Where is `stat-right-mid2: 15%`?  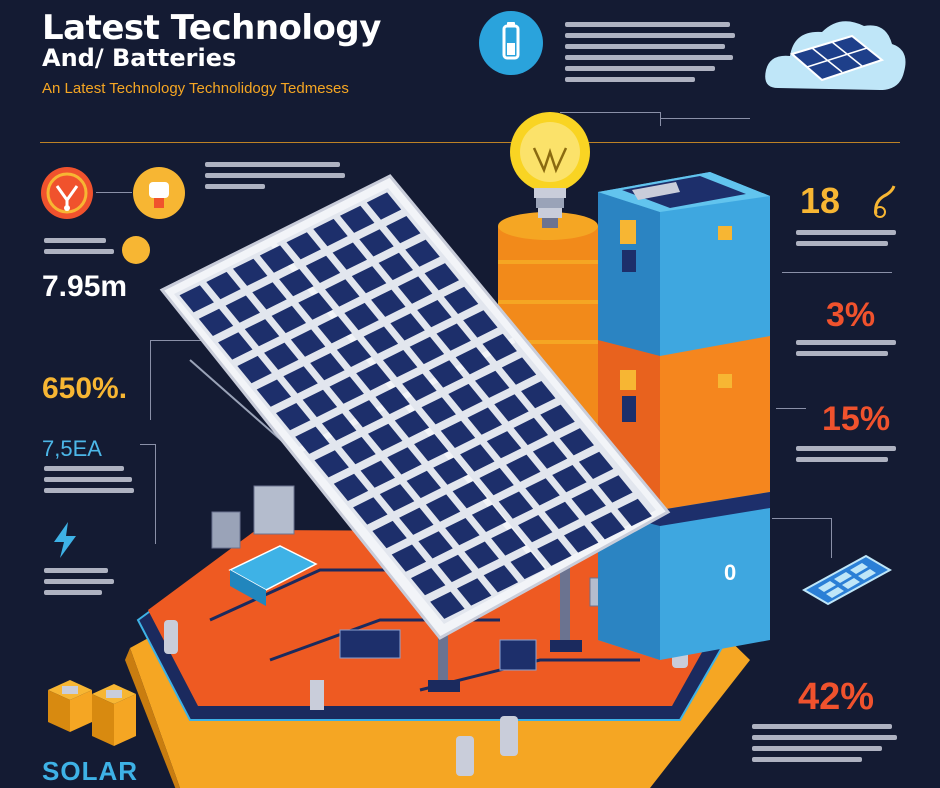
stat-right-mid2: 15% is located at coordinates (856, 419).